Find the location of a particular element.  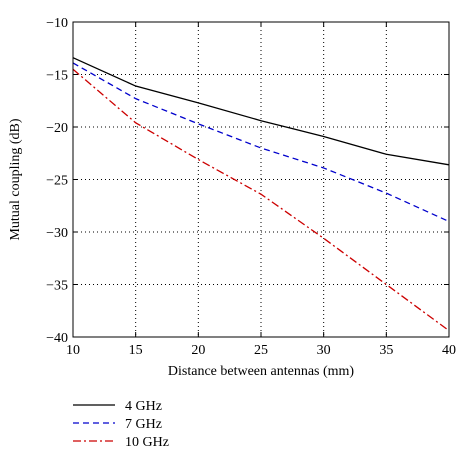

legend-label: 4 GHz is located at coordinates (143, 406).